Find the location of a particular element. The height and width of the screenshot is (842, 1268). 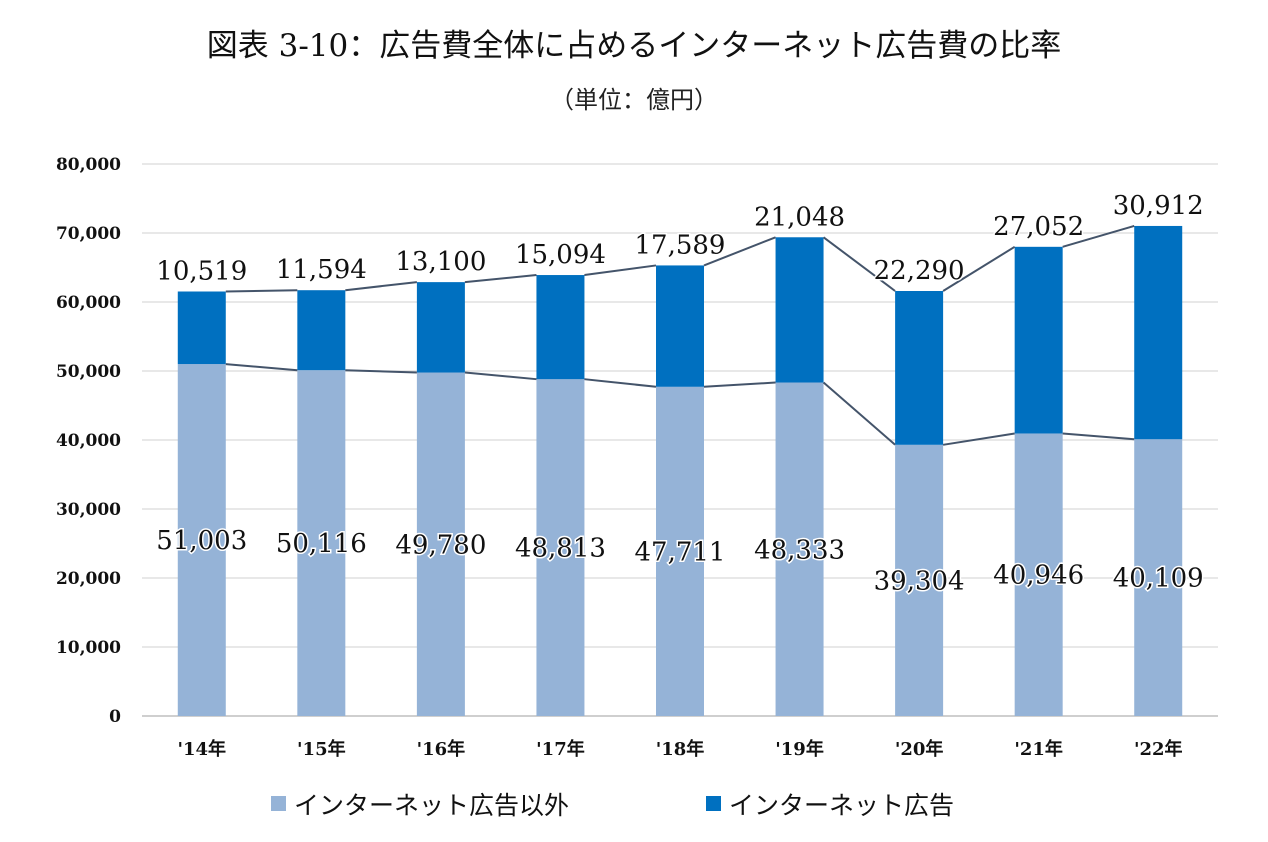

x-tick-label: '20年 is located at coordinates (919, 749).